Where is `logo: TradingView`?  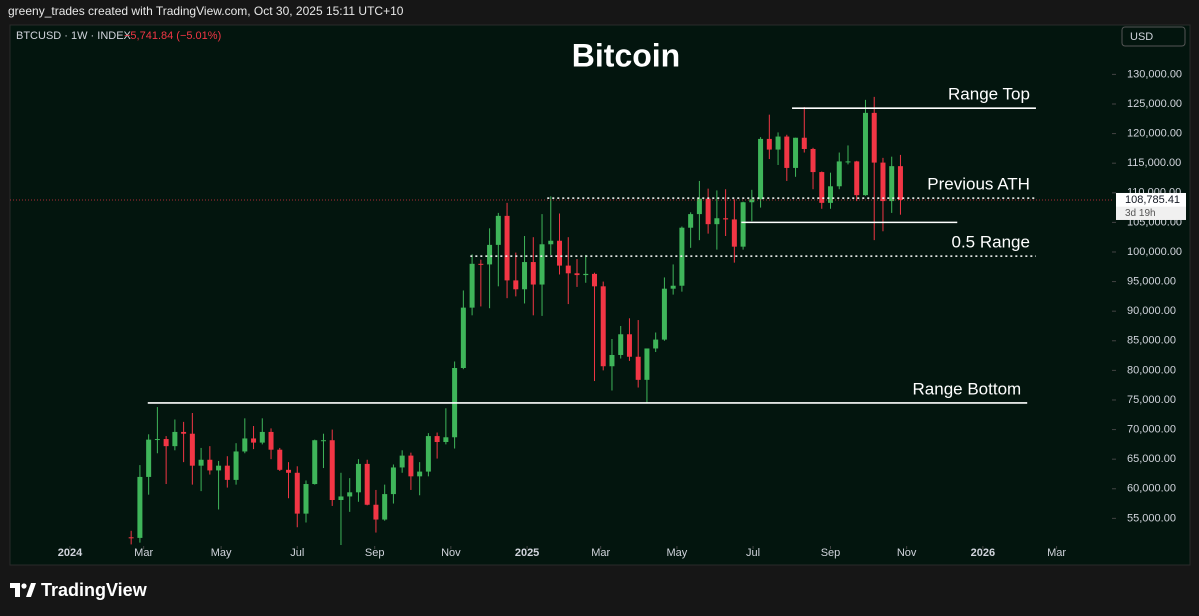
logo: TradingView is located at coordinates (79, 590).